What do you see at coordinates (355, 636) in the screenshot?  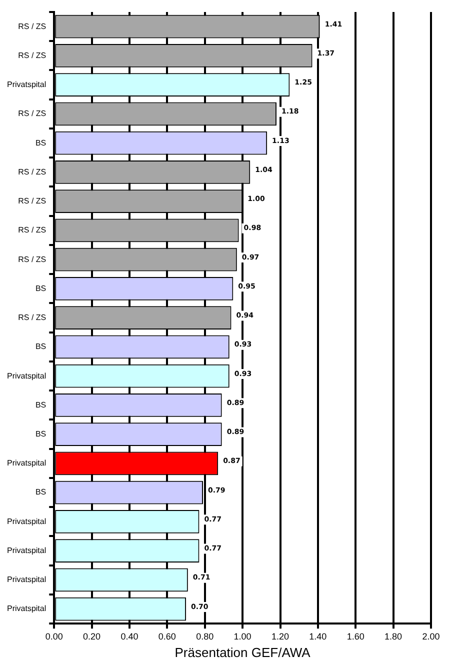 I see `x-tick-label: 1.60` at bounding box center [355, 636].